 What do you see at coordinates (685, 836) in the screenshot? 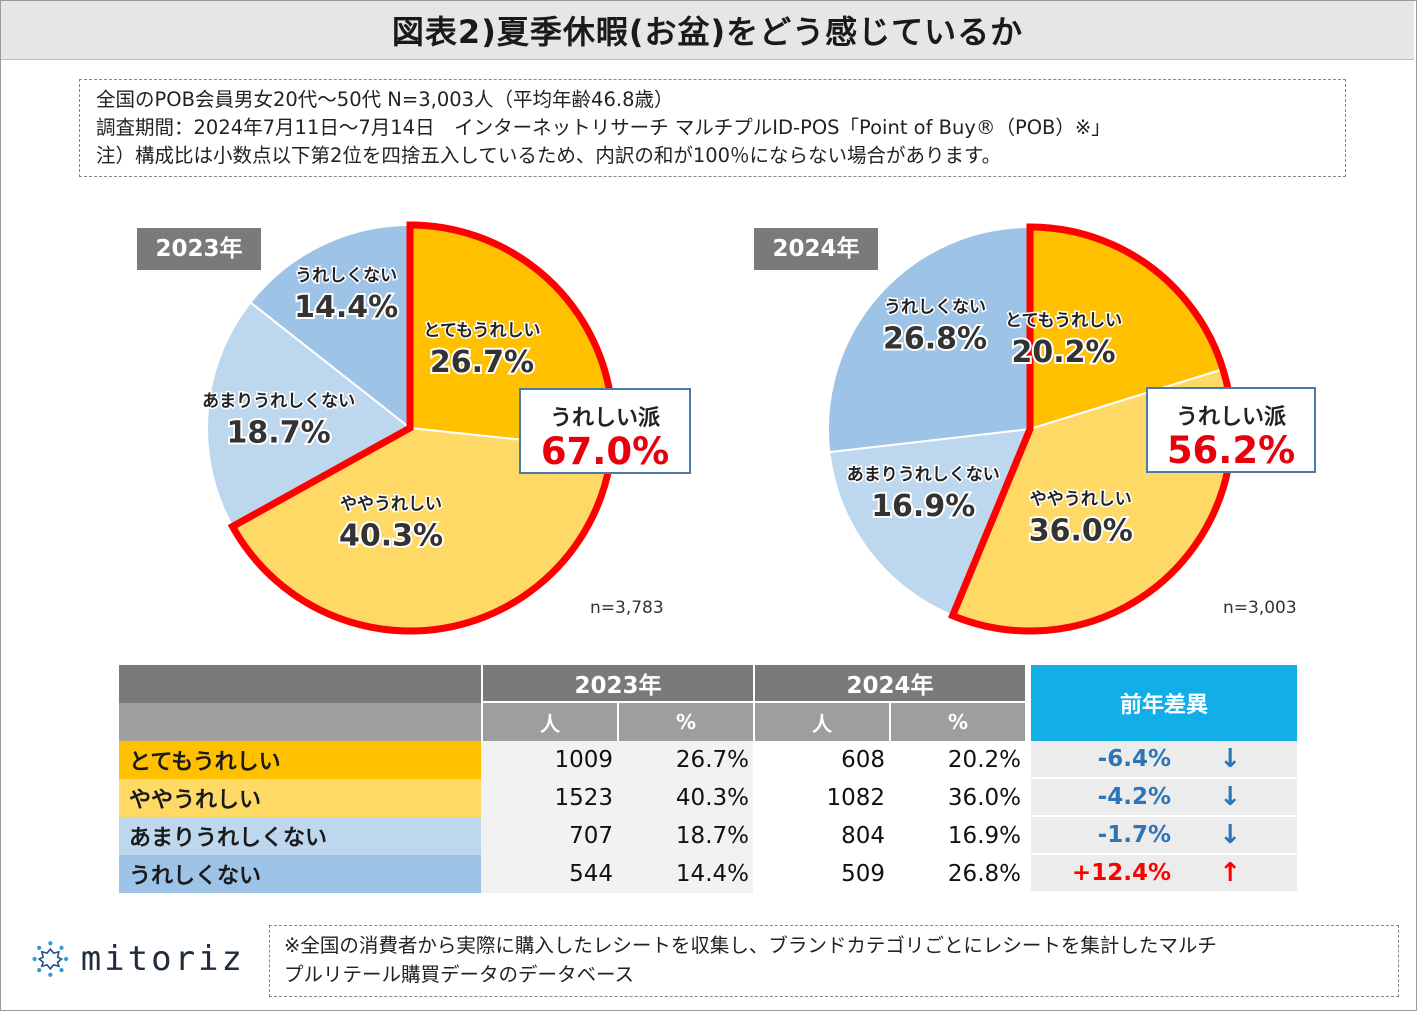
I see `cell-pct-2023: 18.7%` at bounding box center [685, 836].